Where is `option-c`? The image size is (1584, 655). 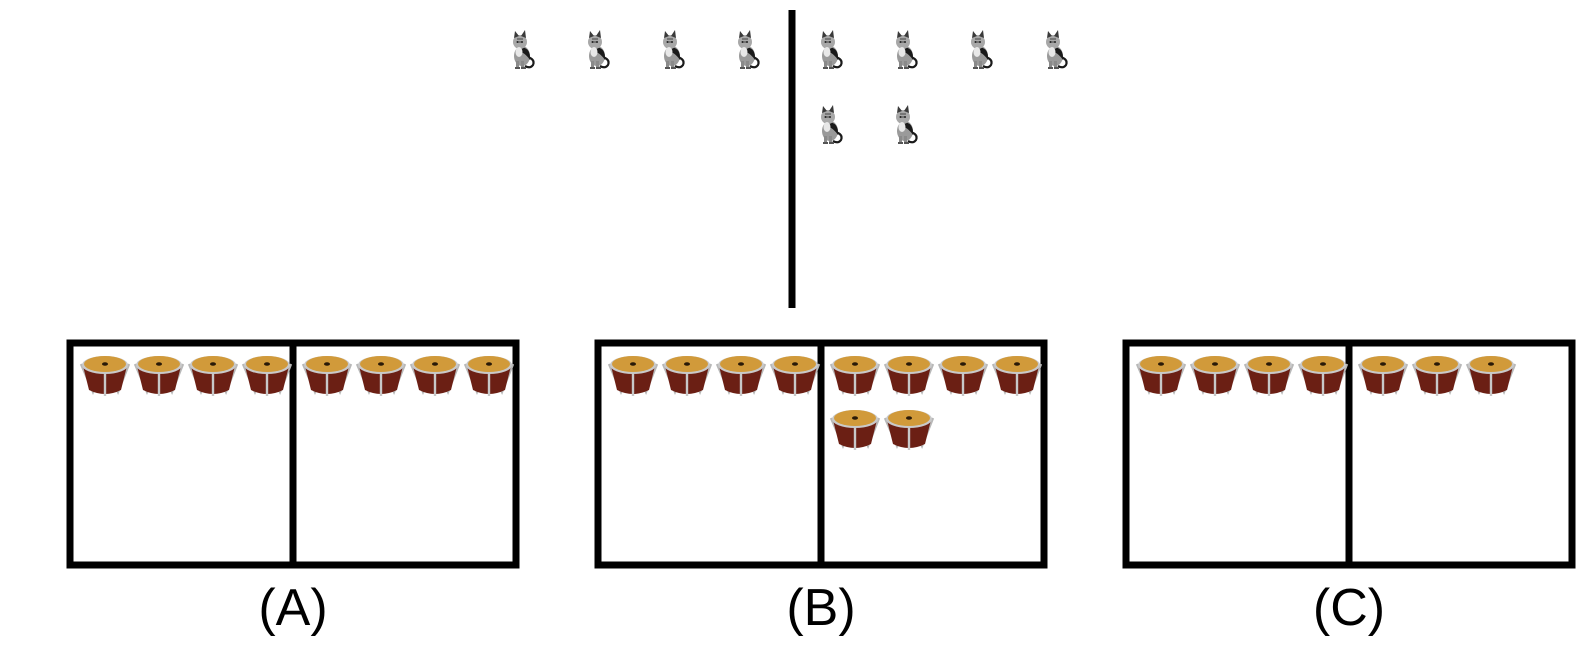 option-c is located at coordinates (1349, 454).